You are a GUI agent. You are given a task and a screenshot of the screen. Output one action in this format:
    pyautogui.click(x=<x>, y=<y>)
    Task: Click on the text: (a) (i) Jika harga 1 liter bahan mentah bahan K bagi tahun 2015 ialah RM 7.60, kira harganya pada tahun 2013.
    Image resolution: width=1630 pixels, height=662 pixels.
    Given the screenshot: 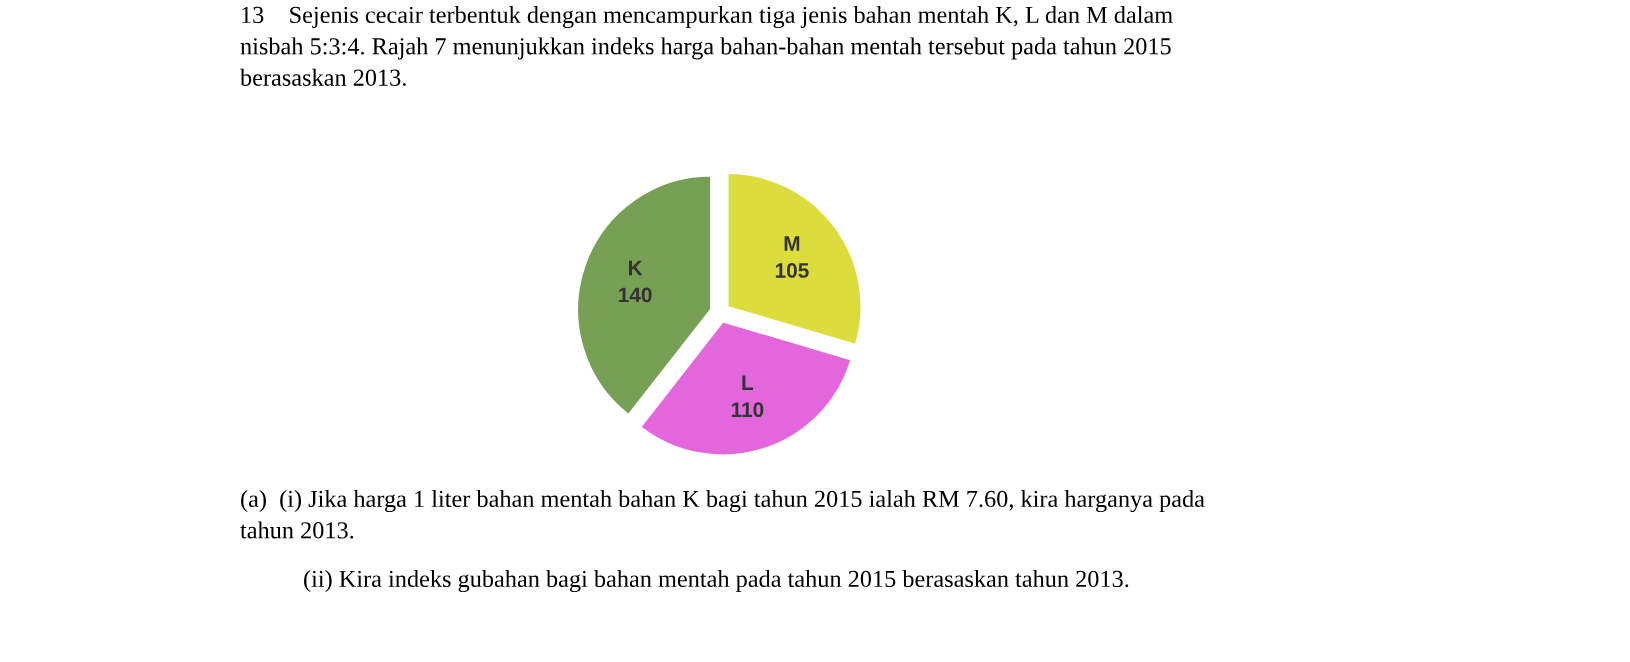 What is the action you would take?
    pyautogui.click(x=722, y=514)
    